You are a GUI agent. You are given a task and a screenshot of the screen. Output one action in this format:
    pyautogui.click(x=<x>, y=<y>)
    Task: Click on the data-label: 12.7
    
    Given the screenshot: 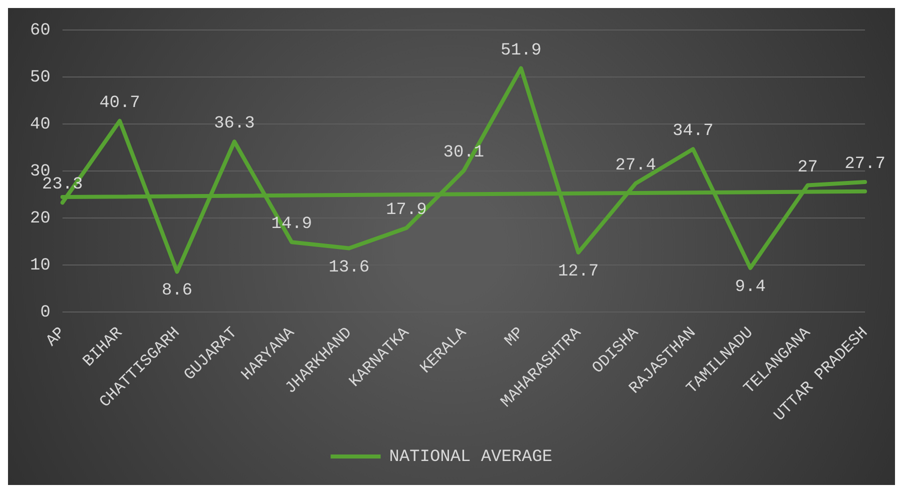 What is the action you would take?
    pyautogui.click(x=578, y=272)
    